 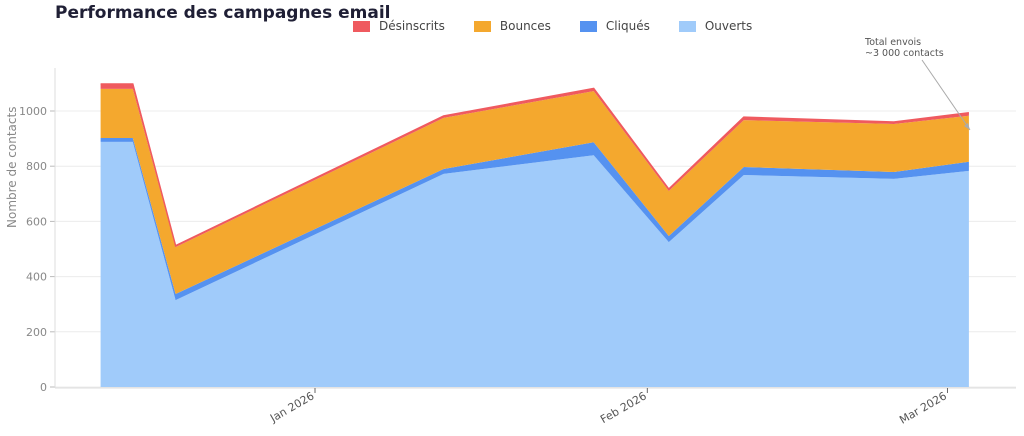 I want to click on legend-label: Désinscrits, so click(x=412, y=26).